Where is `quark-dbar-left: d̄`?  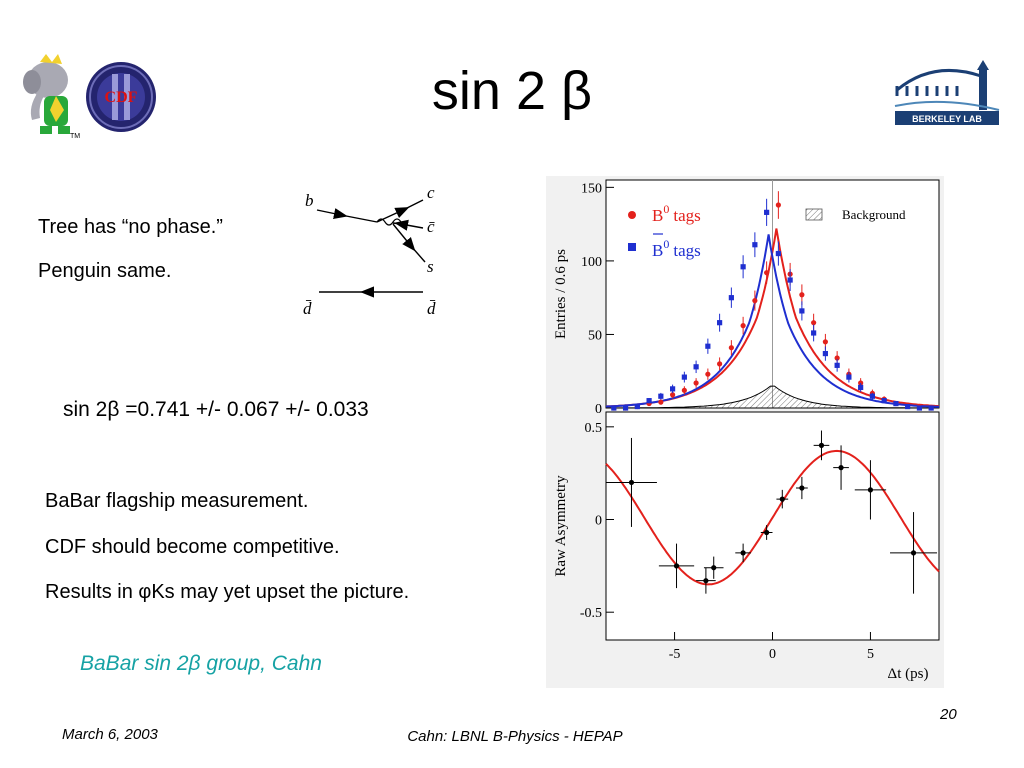
quark-dbar-left: d̄ is located at coordinates (307, 308).